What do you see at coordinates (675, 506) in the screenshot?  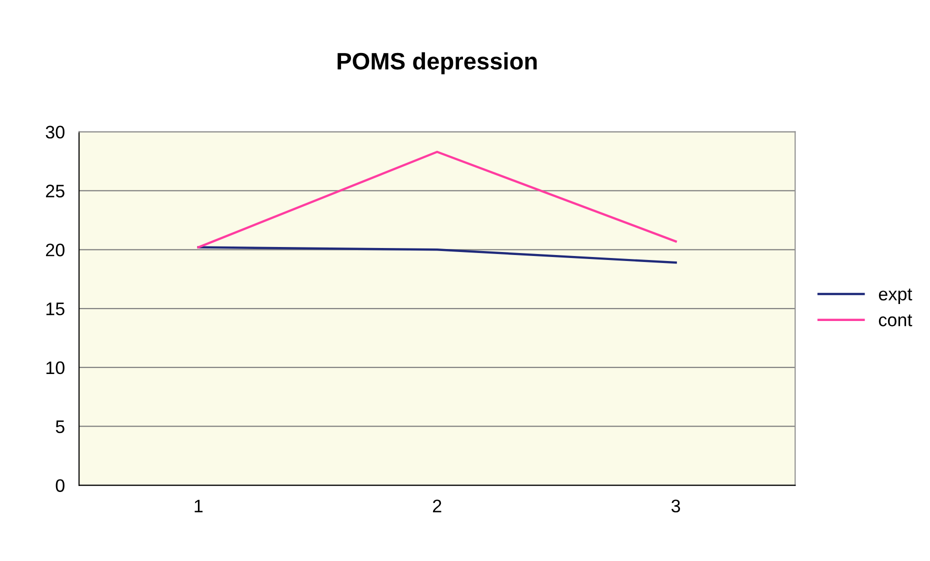 I see `x-tick-label: 3` at bounding box center [675, 506].